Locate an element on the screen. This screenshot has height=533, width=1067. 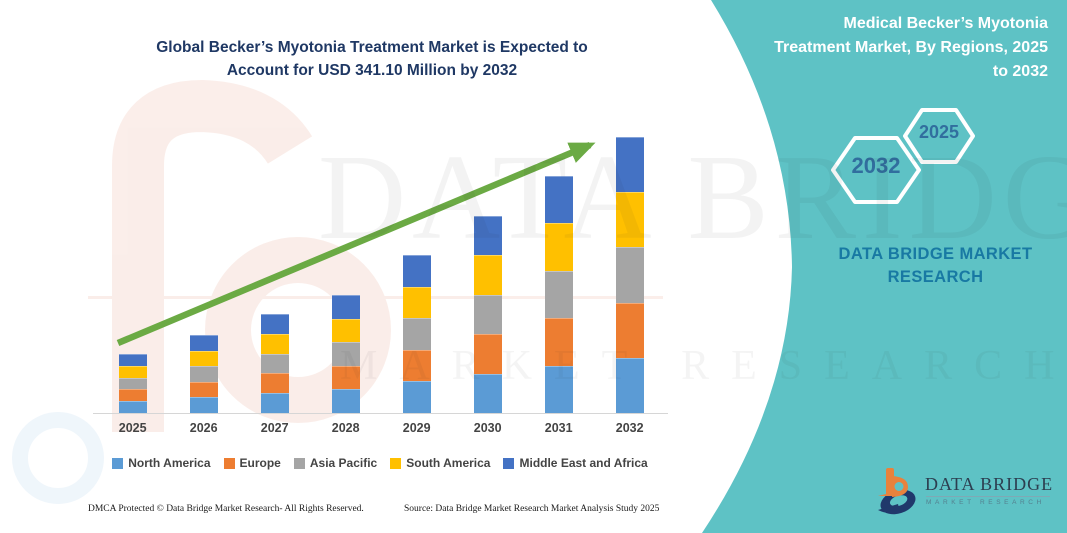
hexagon-2032-icon is located at coordinates (876, 170).